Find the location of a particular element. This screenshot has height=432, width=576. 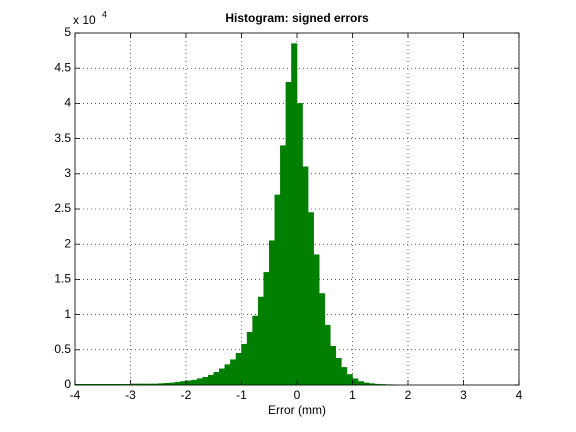

x-tick-label: 2 is located at coordinates (408, 395).